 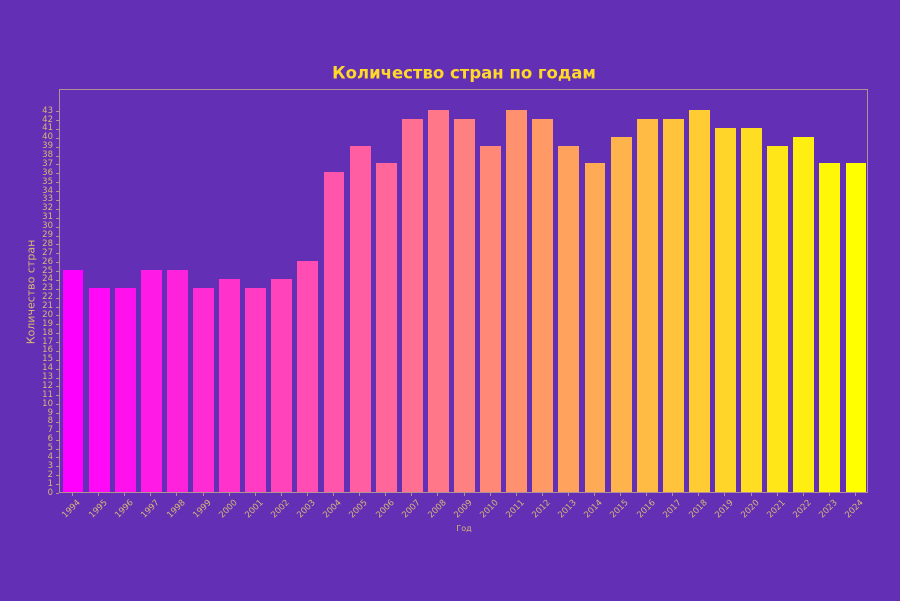 I want to click on x-tick-label: 1994, so click(x=72, y=509).